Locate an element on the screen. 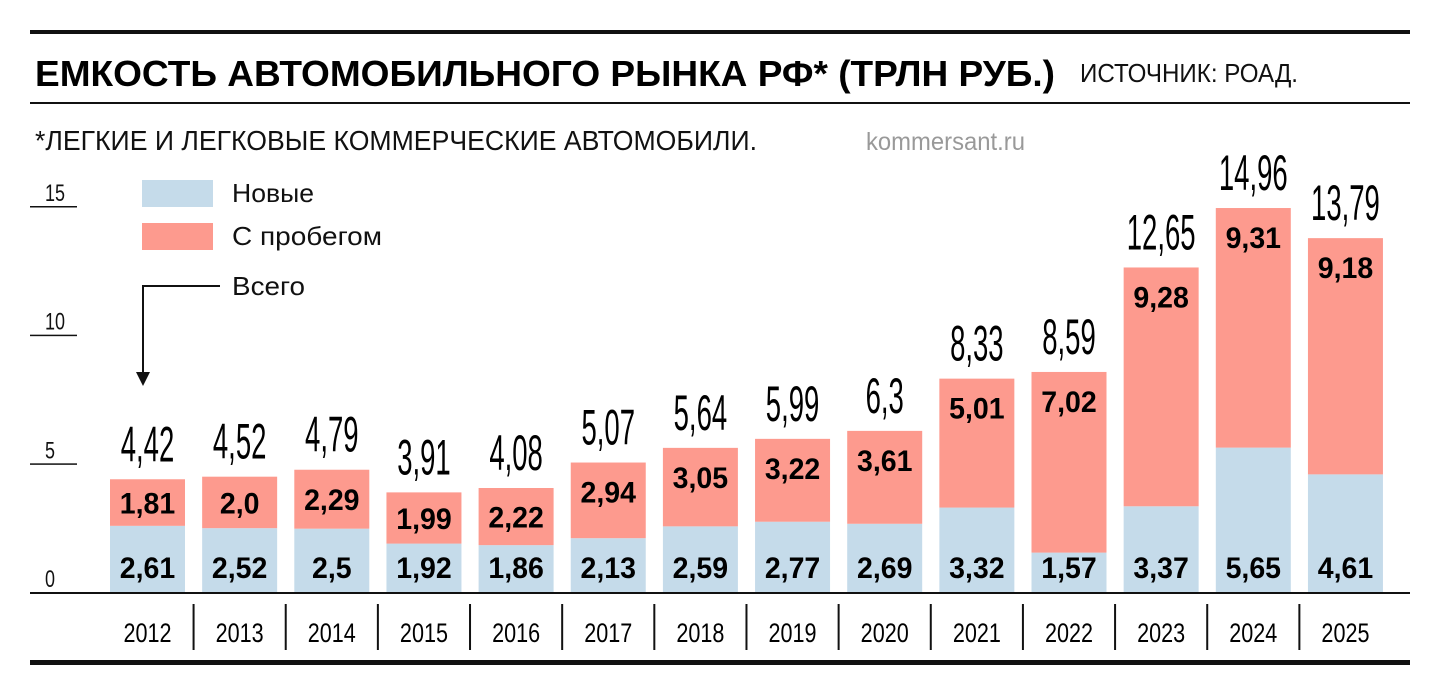 The height and width of the screenshot is (695, 1440). legend-label-total: Всего is located at coordinates (268, 286).